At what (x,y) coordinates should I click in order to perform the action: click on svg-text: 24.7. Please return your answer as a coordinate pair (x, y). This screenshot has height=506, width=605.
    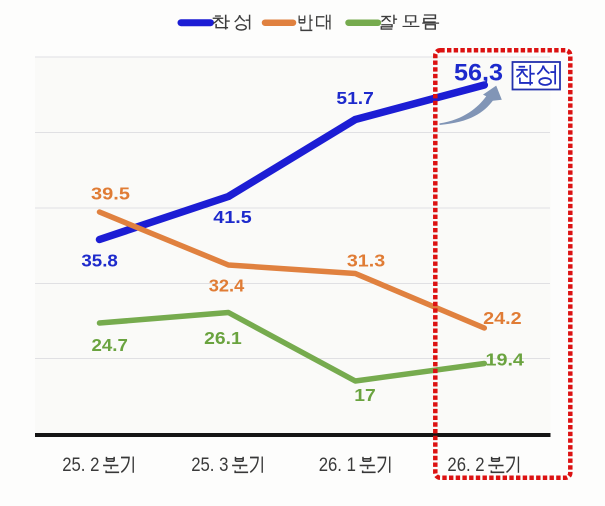
    Looking at the image, I should click on (110, 345).